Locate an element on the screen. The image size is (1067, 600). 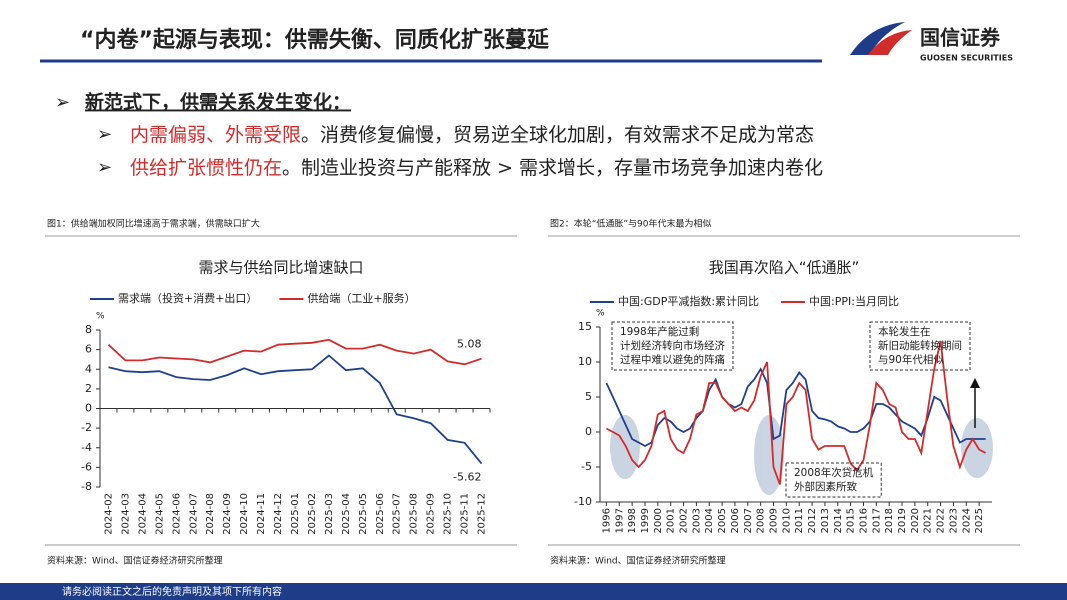
chart-title: 需求与供给同比增速缺口 is located at coordinates (280, 268).